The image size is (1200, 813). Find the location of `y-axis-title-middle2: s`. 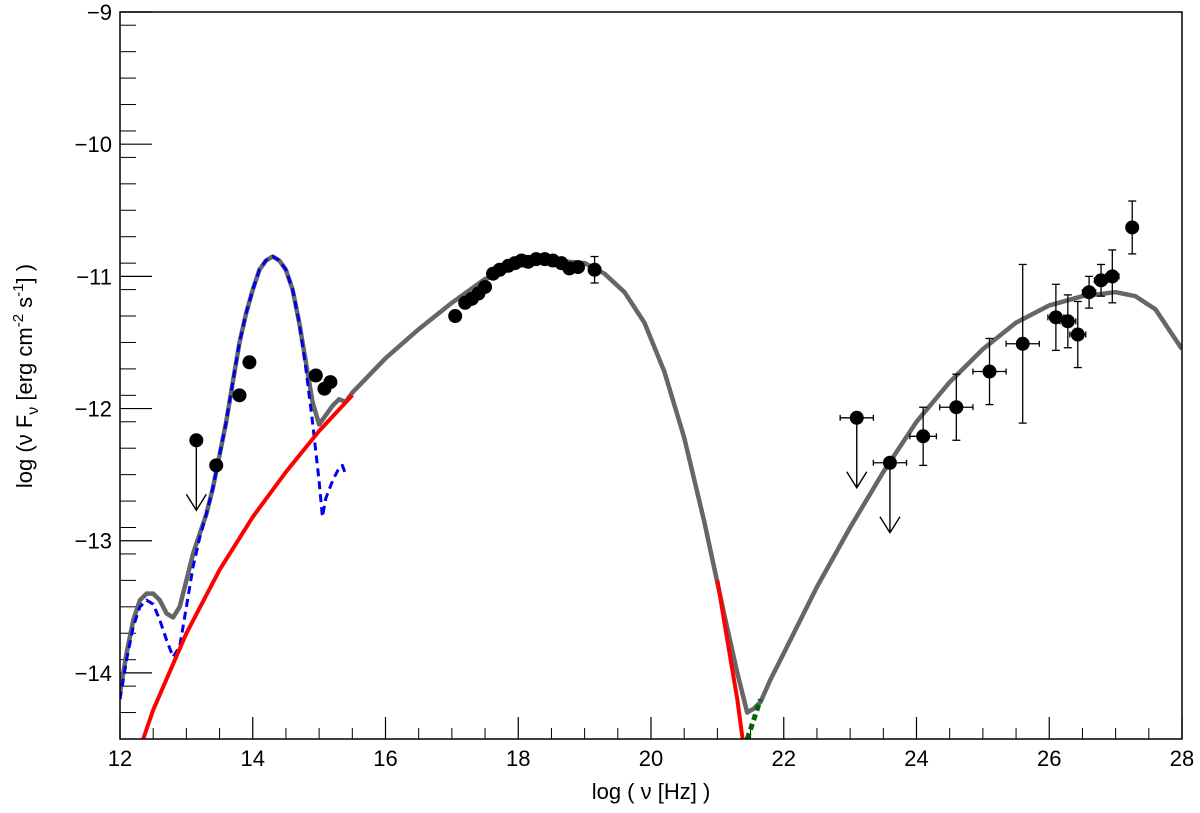

y-axis-title-middle2: s is located at coordinates (24, 305).